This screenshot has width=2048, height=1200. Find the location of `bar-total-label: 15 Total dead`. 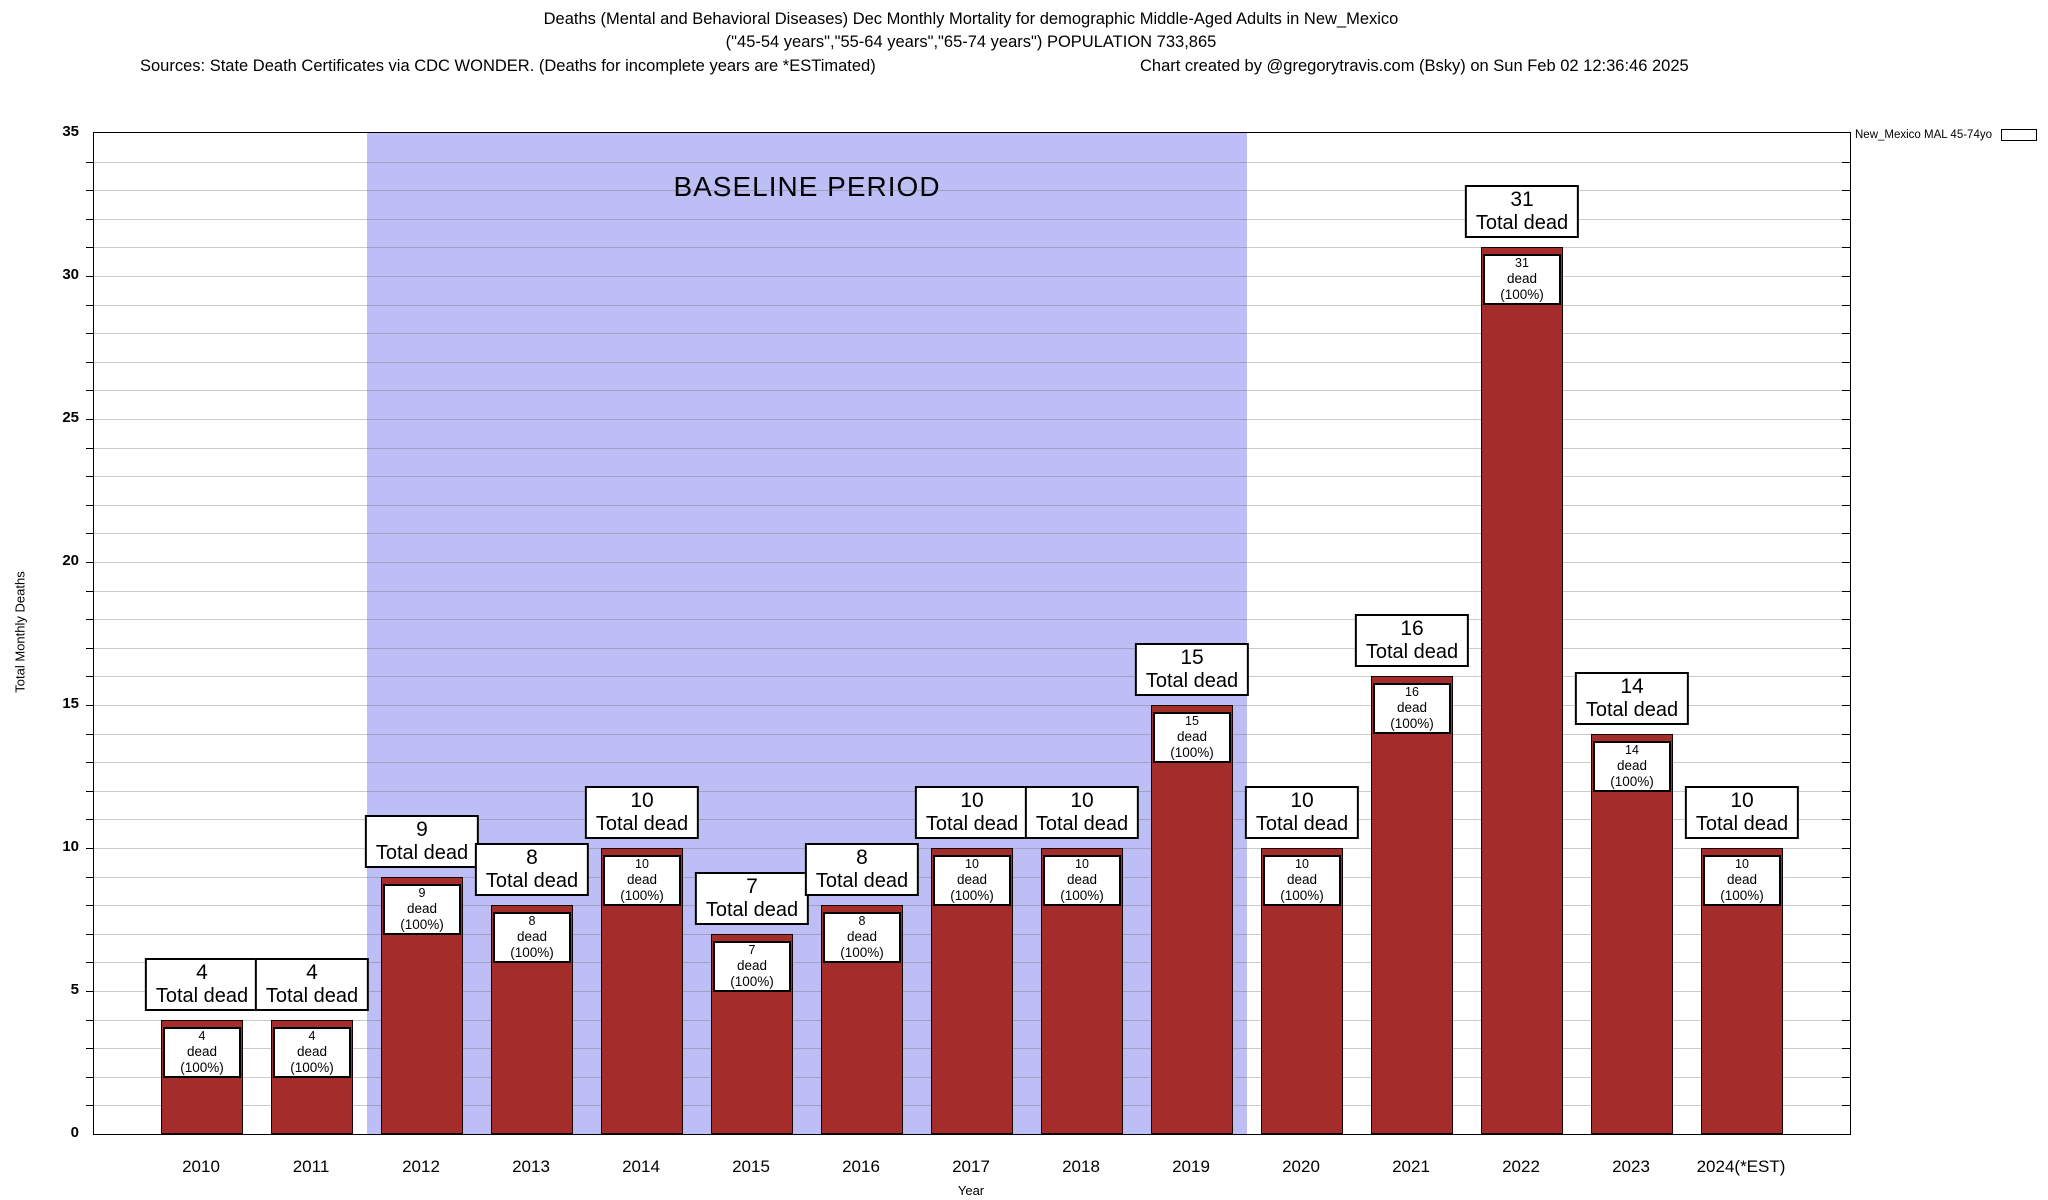

bar-total-label: 15 Total dead is located at coordinates (1192, 669).